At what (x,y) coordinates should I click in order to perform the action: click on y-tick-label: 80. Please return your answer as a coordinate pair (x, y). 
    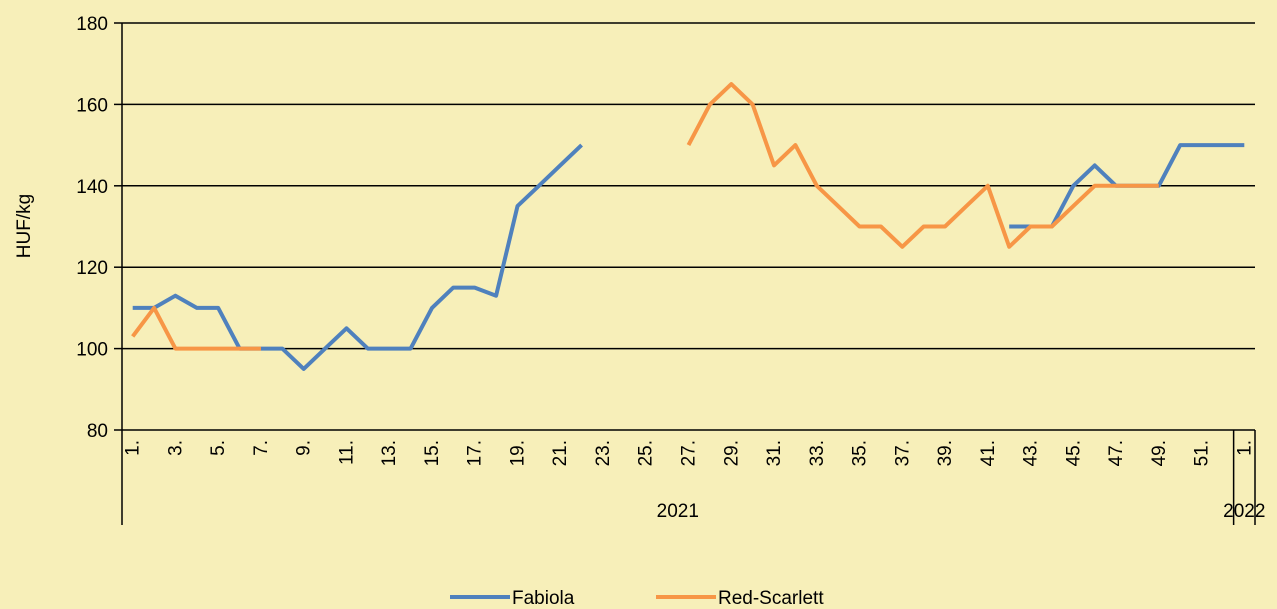
    Looking at the image, I should click on (97, 431).